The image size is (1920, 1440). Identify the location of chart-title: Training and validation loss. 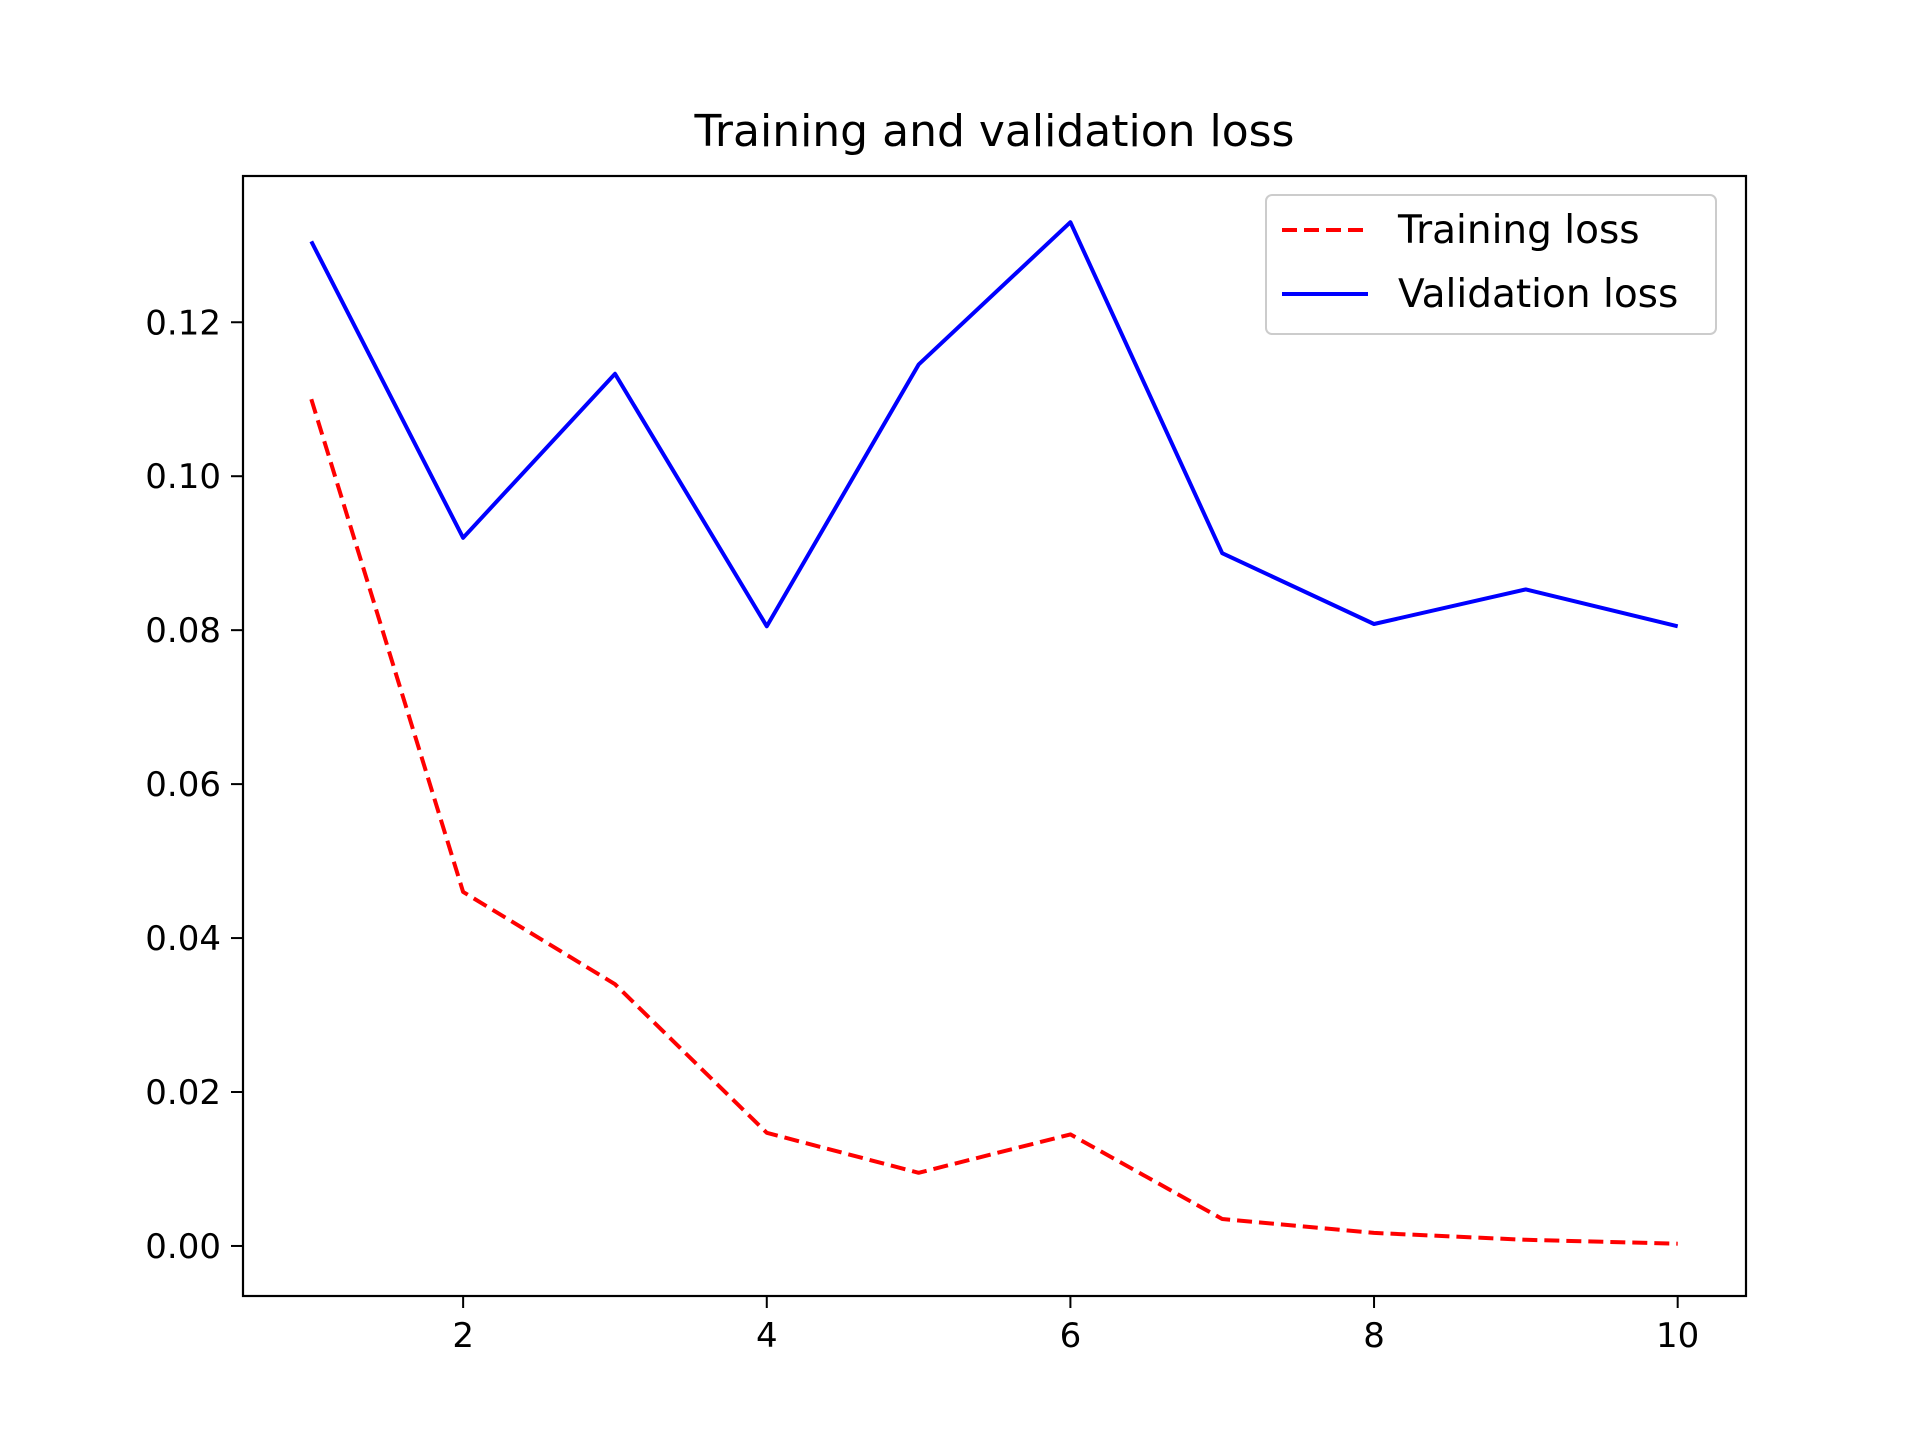
(994, 131).